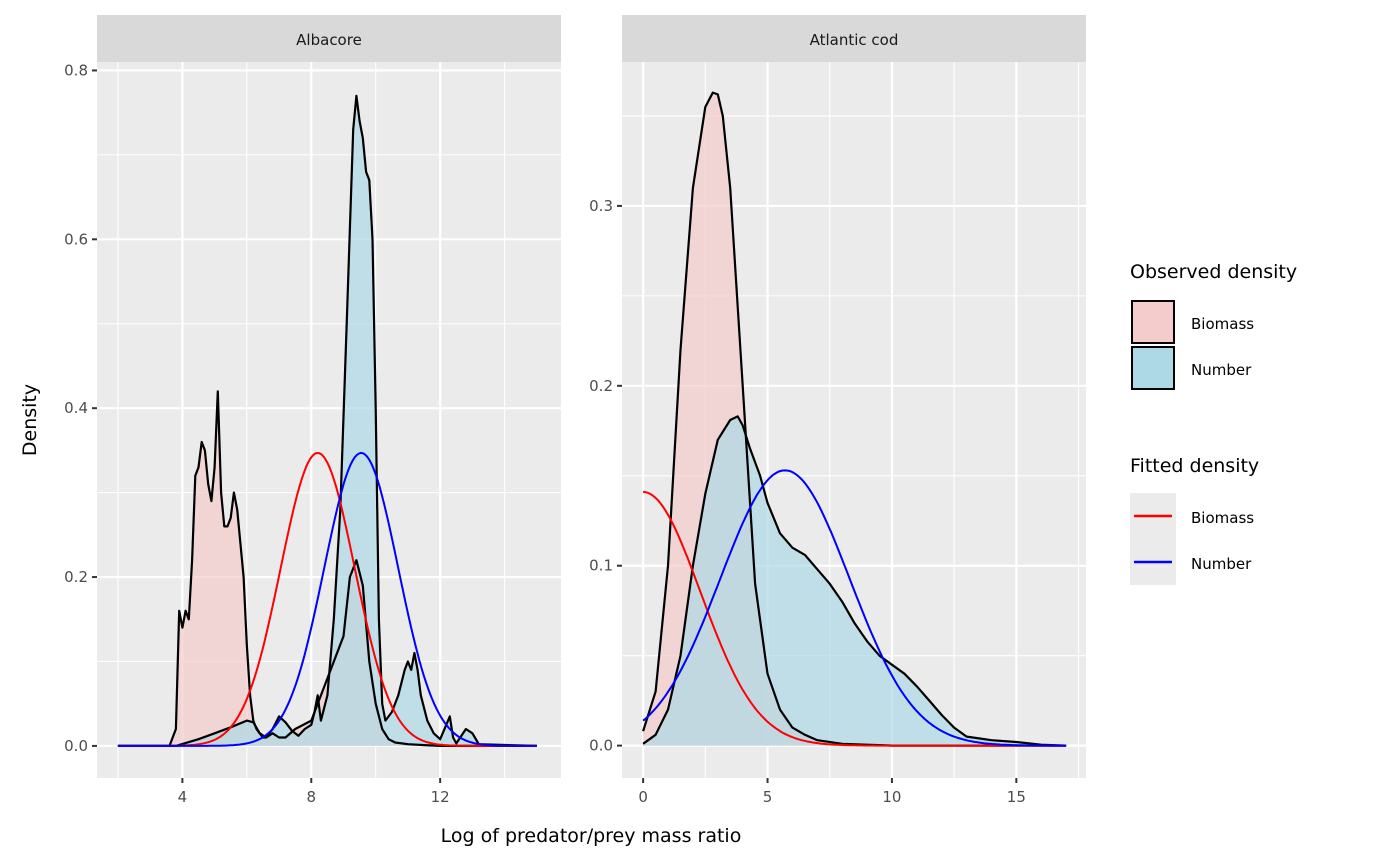  What do you see at coordinates (1153, 539) in the screenshot?
I see `legend-key-background` at bounding box center [1153, 539].